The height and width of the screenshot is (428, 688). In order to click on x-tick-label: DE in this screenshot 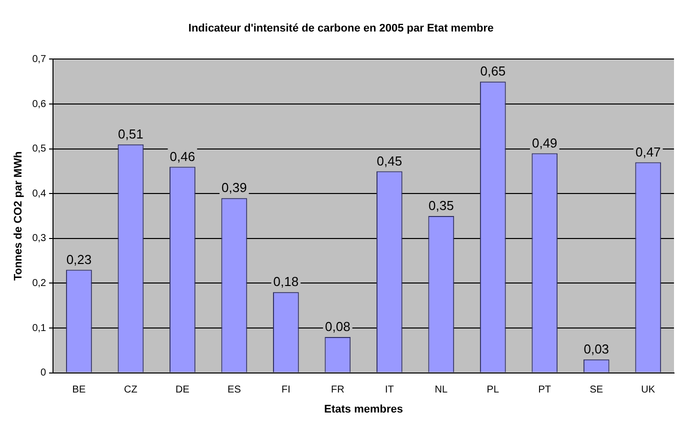, I will do `click(183, 390)`.